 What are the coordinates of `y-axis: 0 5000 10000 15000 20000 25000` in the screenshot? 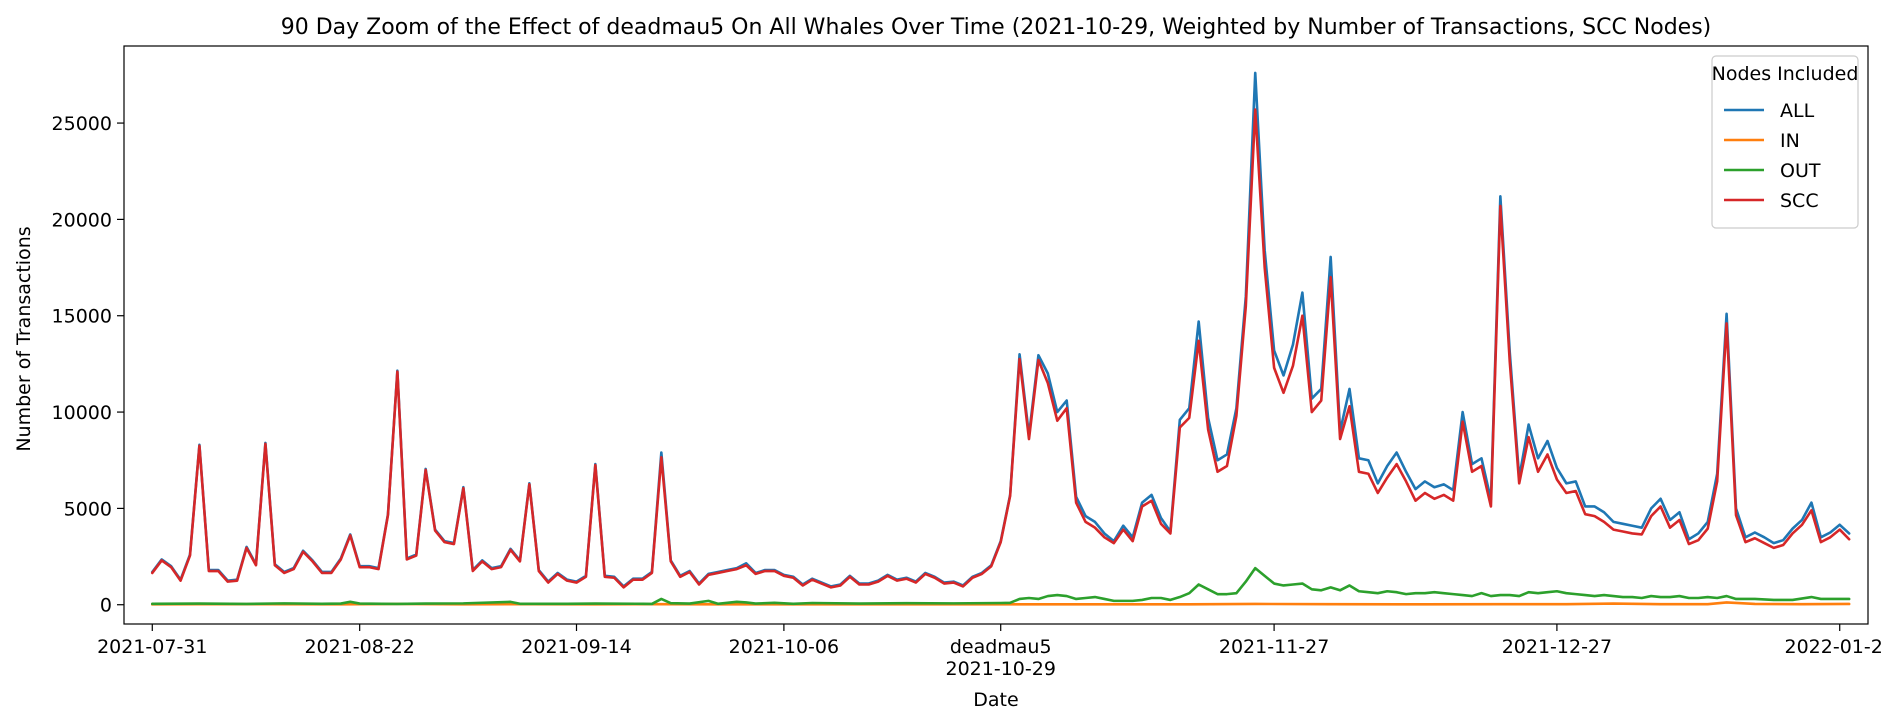 It's located at (88, 365).